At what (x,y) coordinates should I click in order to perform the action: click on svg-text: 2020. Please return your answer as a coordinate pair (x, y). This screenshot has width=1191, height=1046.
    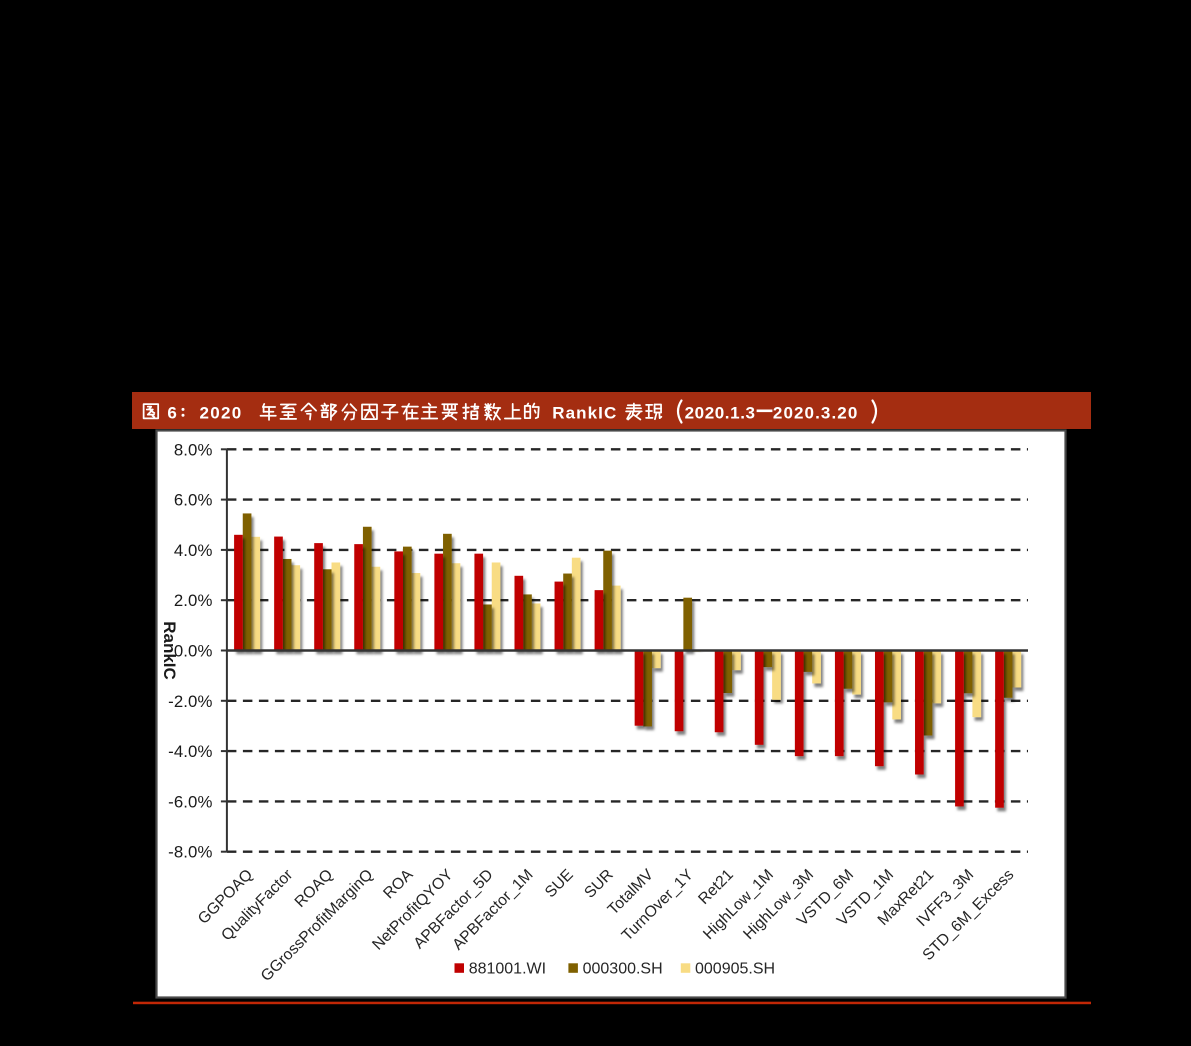
    Looking at the image, I should click on (221, 413).